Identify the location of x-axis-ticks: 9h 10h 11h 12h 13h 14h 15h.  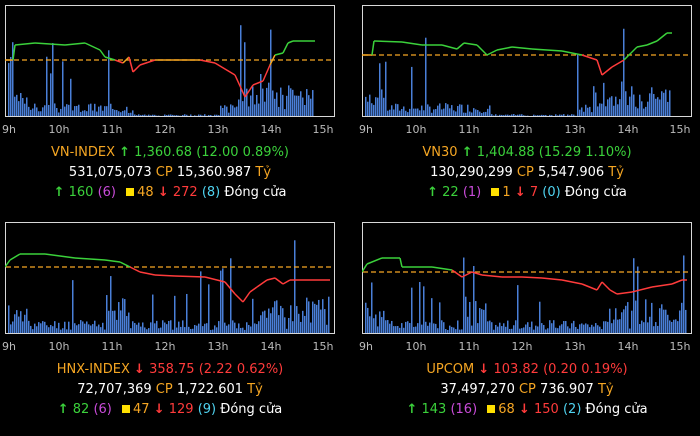
(525, 347).